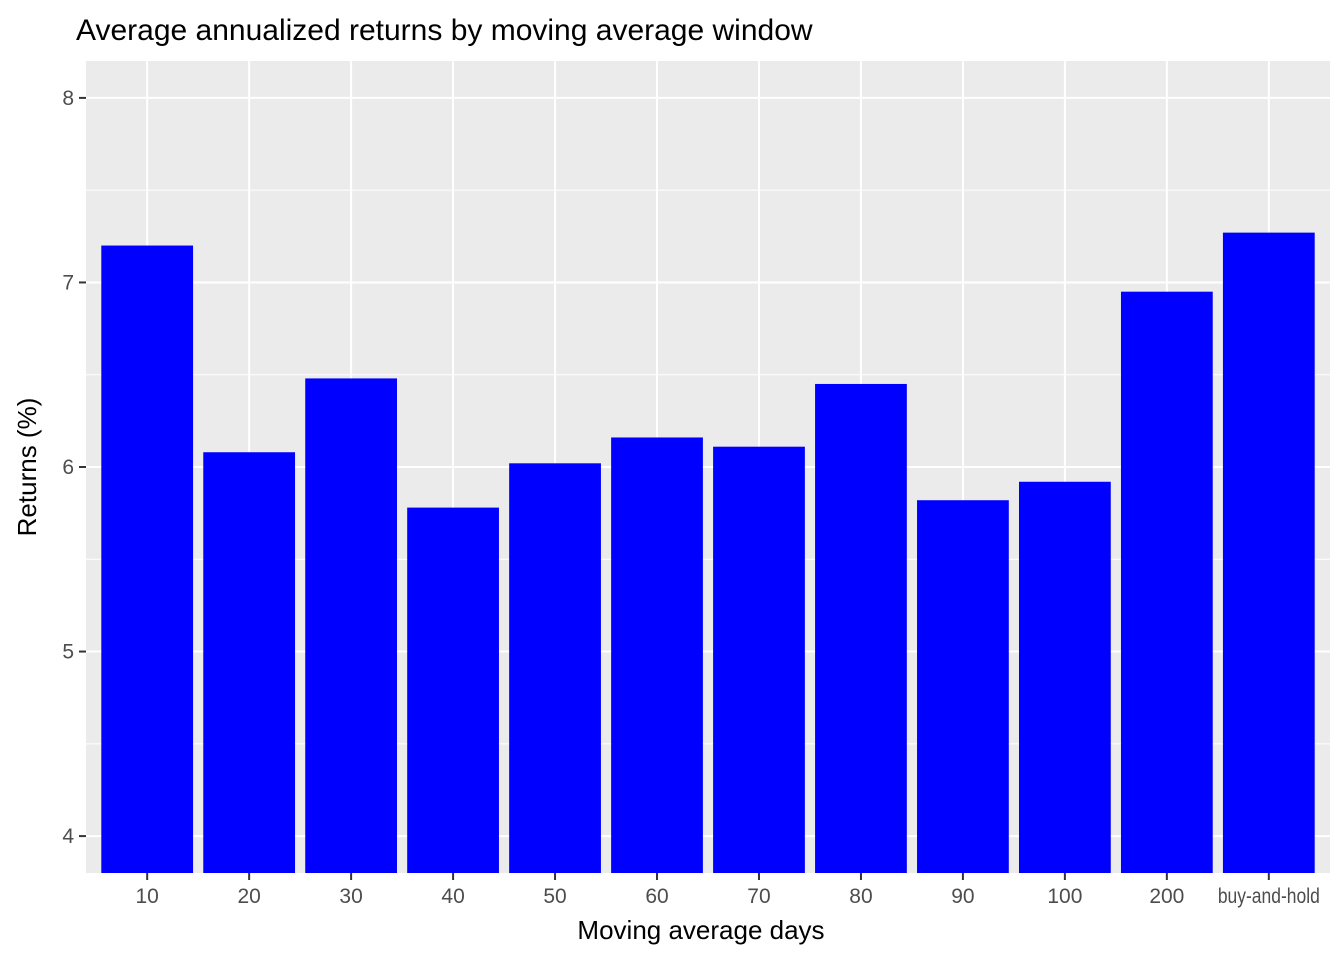  Describe the element at coordinates (68, 652) in the screenshot. I see `y-tick-label: 5` at that location.